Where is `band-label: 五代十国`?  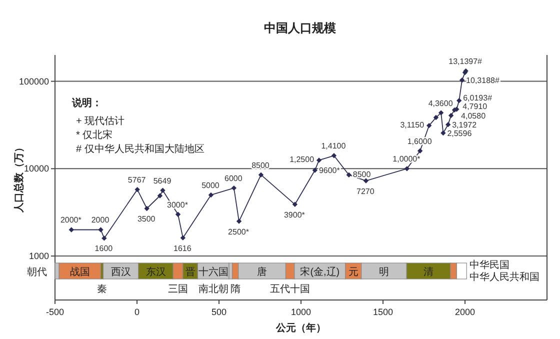 band-label: 五代十国 is located at coordinates (290, 289).